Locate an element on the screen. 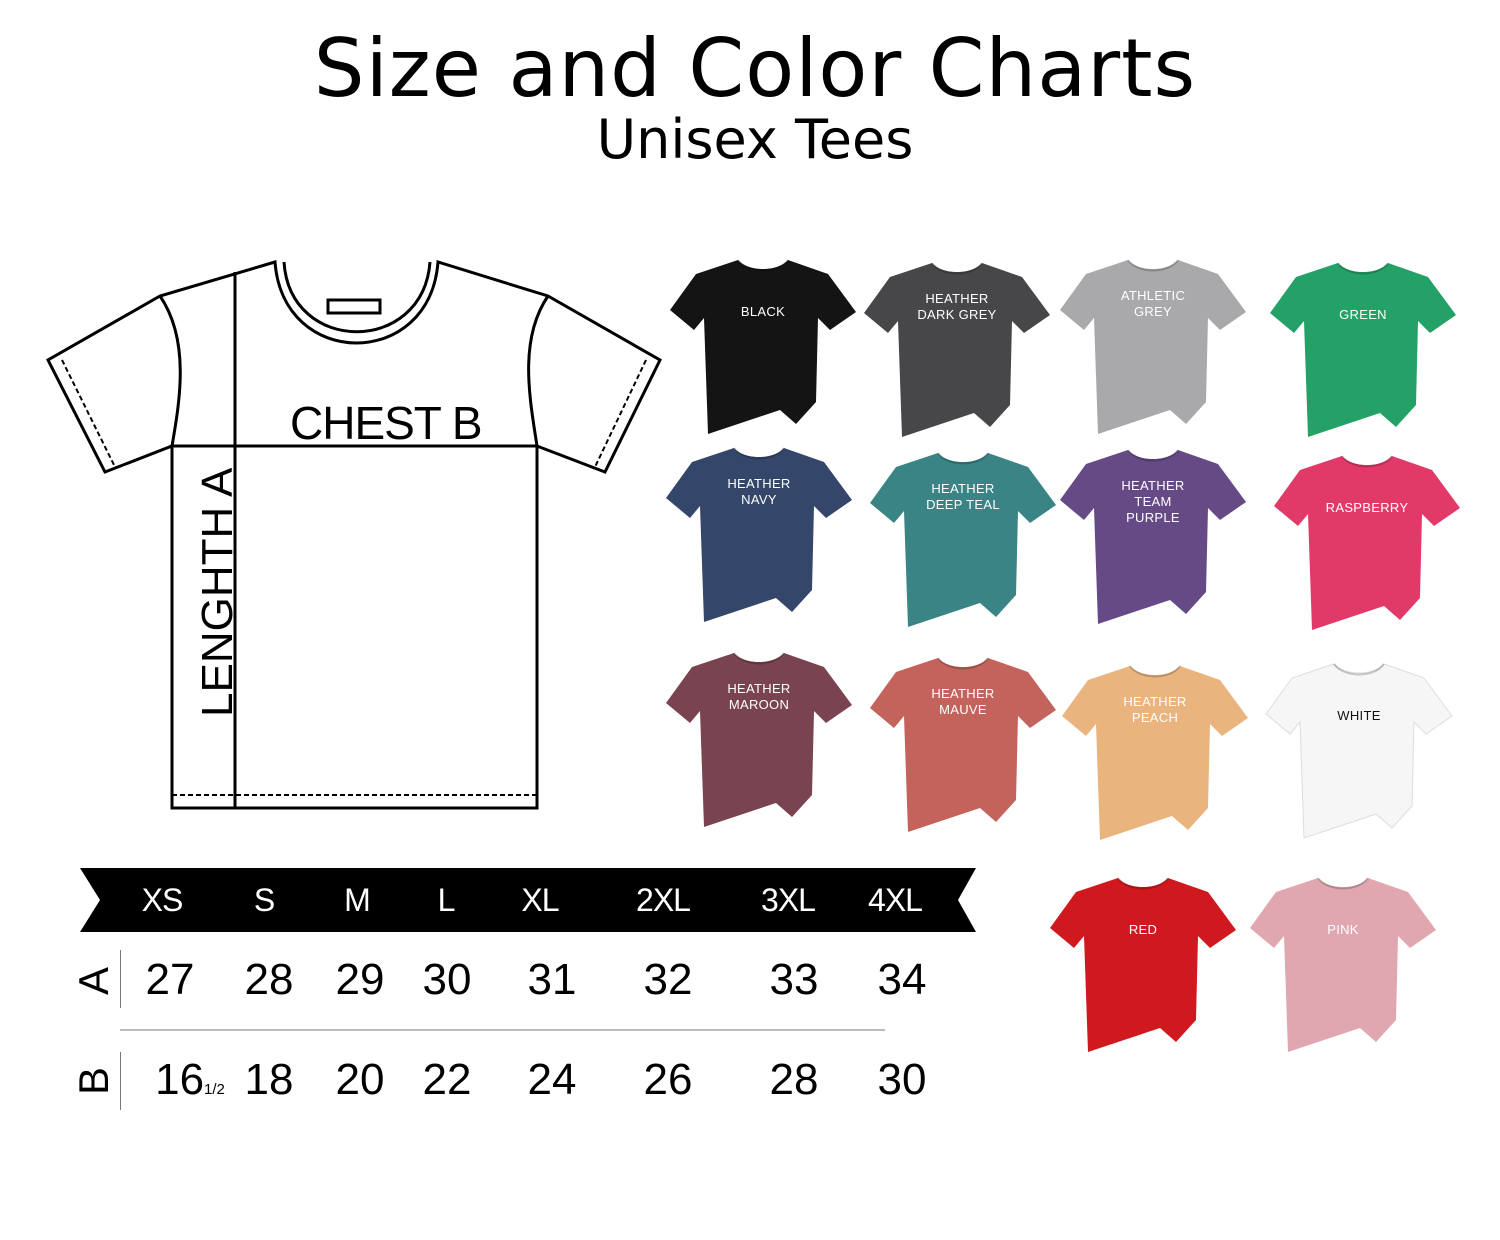 The image size is (1500, 1240). size-header-s: S is located at coordinates (264, 900).